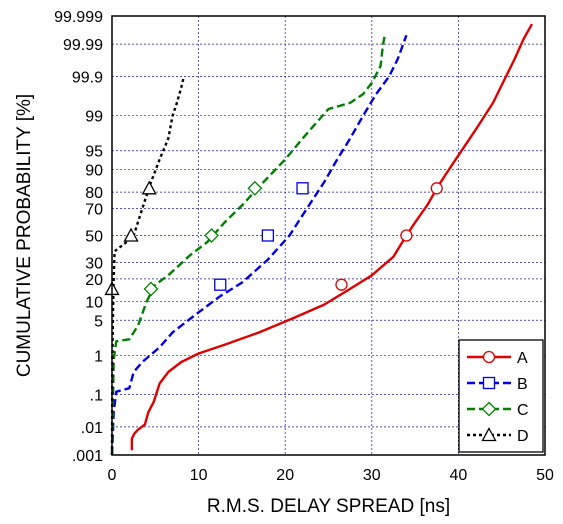  Describe the element at coordinates (98, 356) in the screenshot. I see `y-tick-label: 1` at that location.